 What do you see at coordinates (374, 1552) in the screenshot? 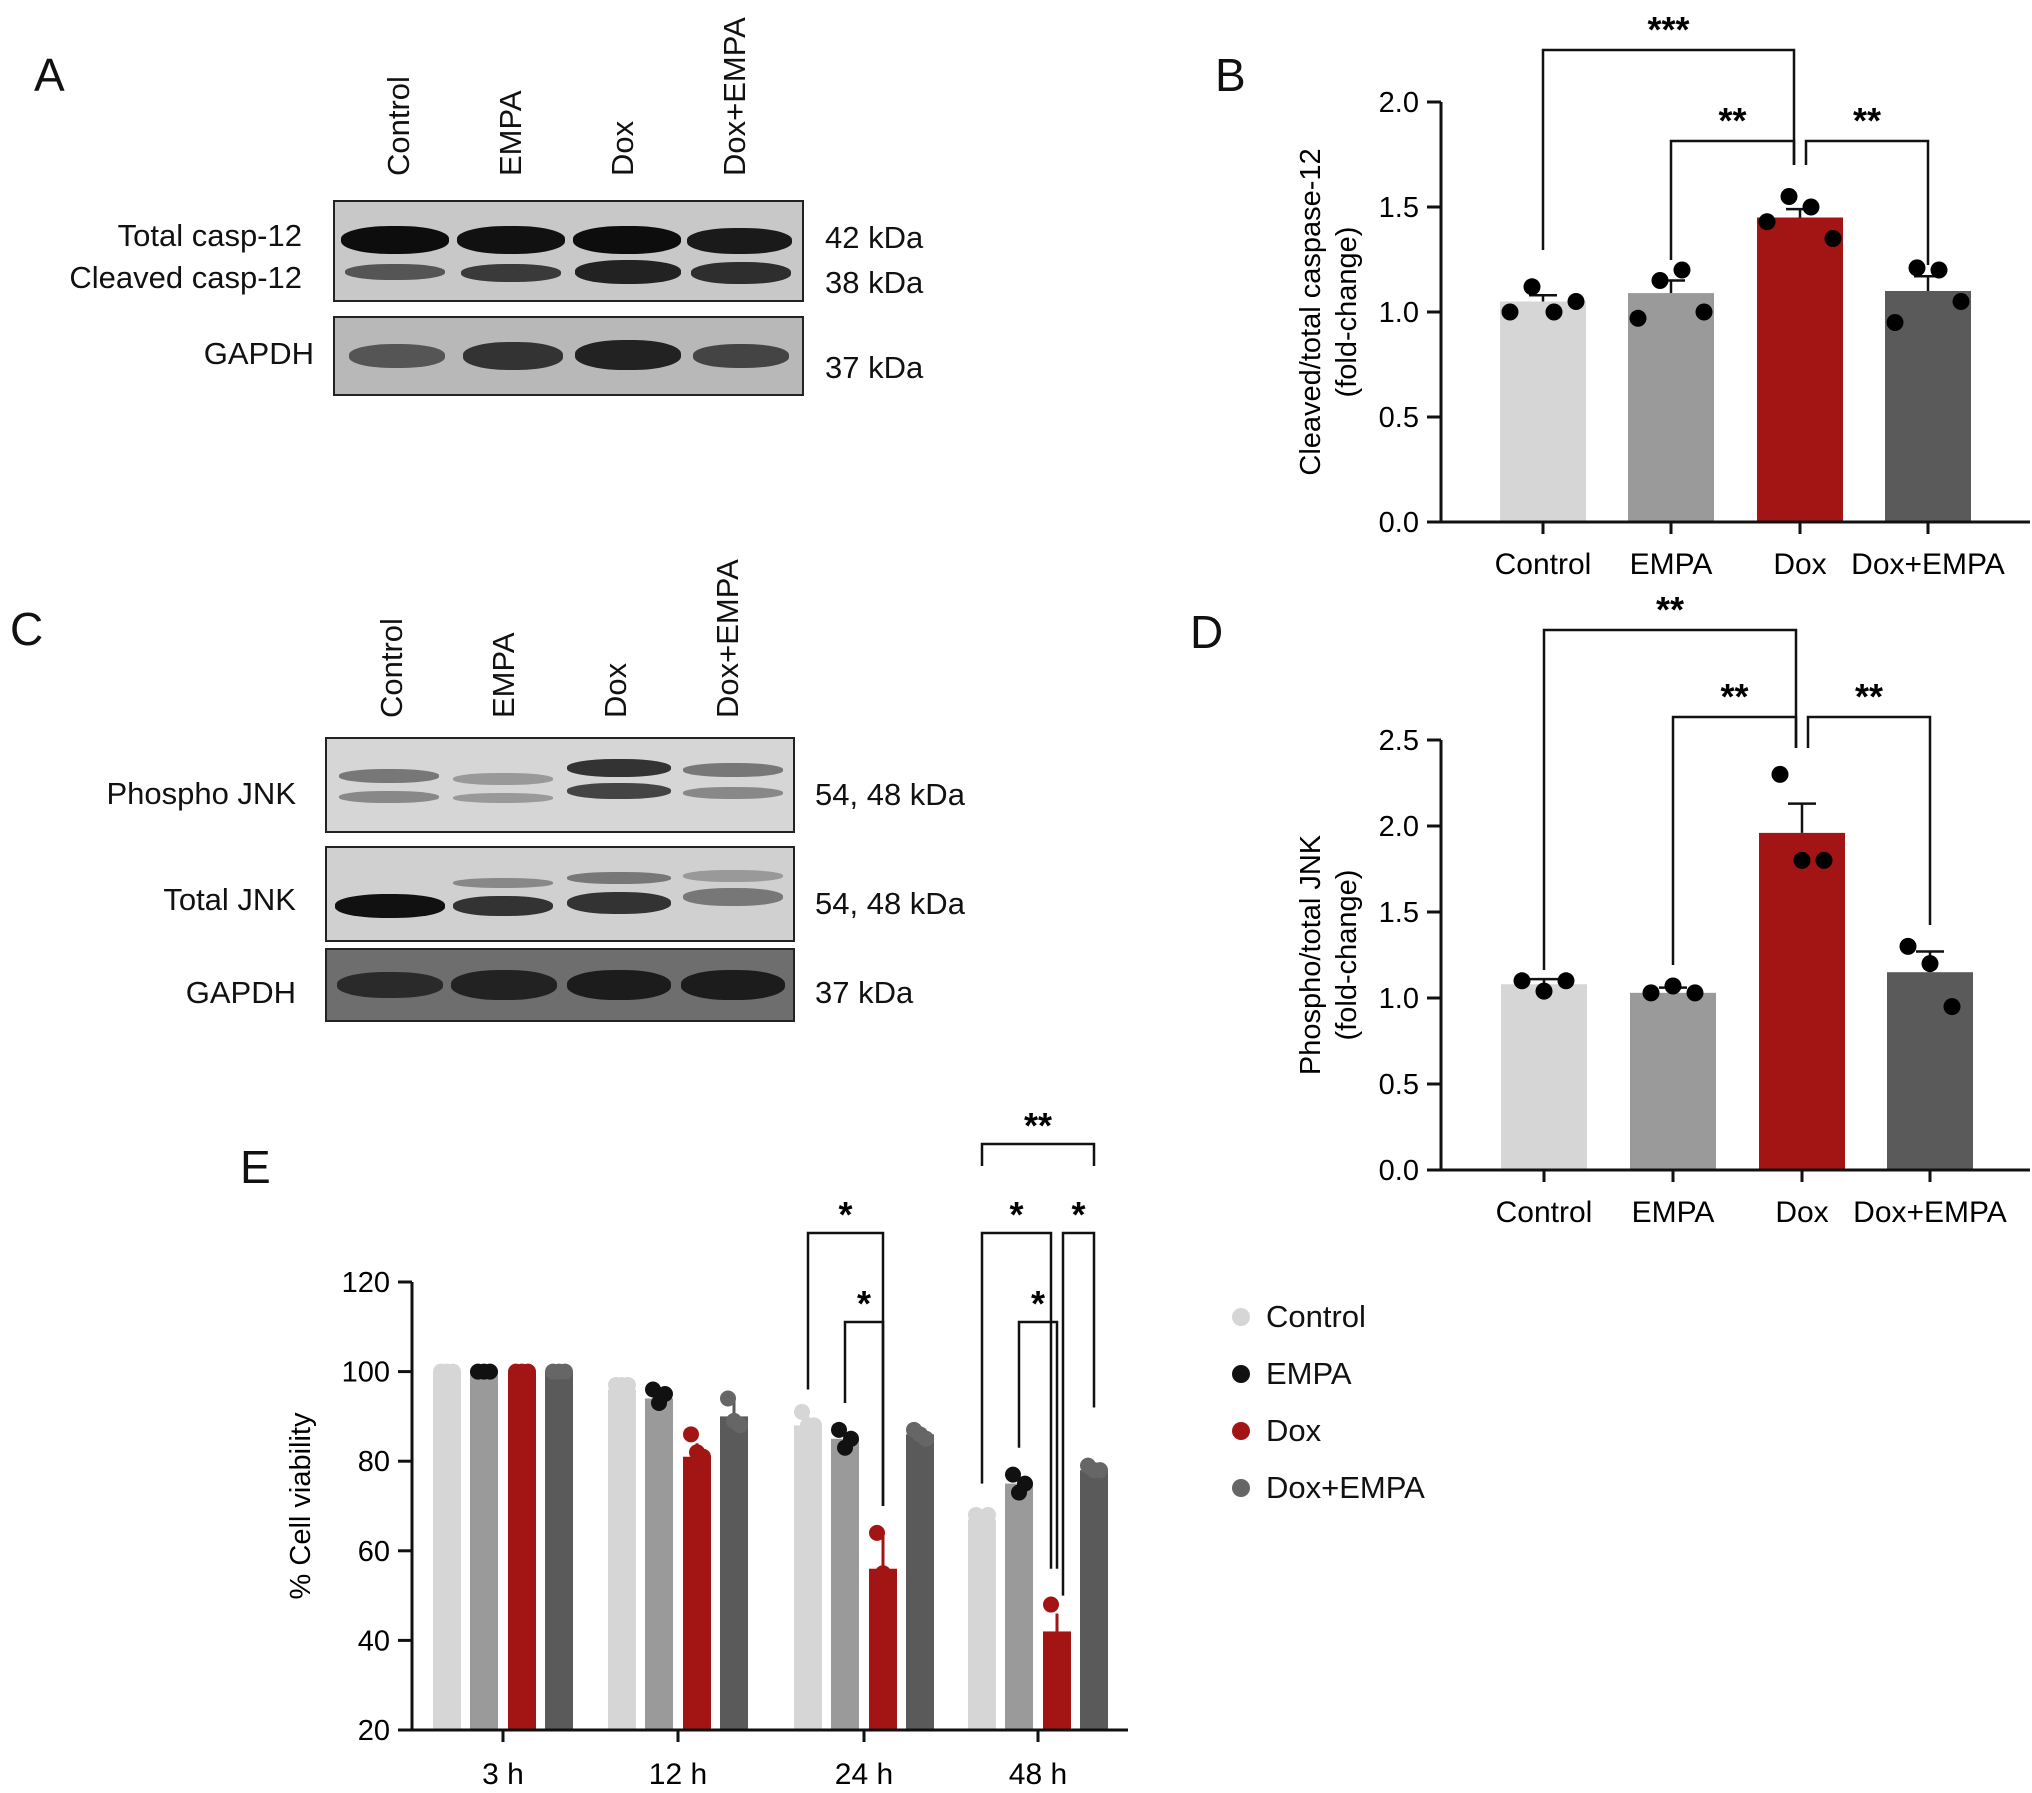
I see `y-tick-label: 60` at bounding box center [374, 1552].